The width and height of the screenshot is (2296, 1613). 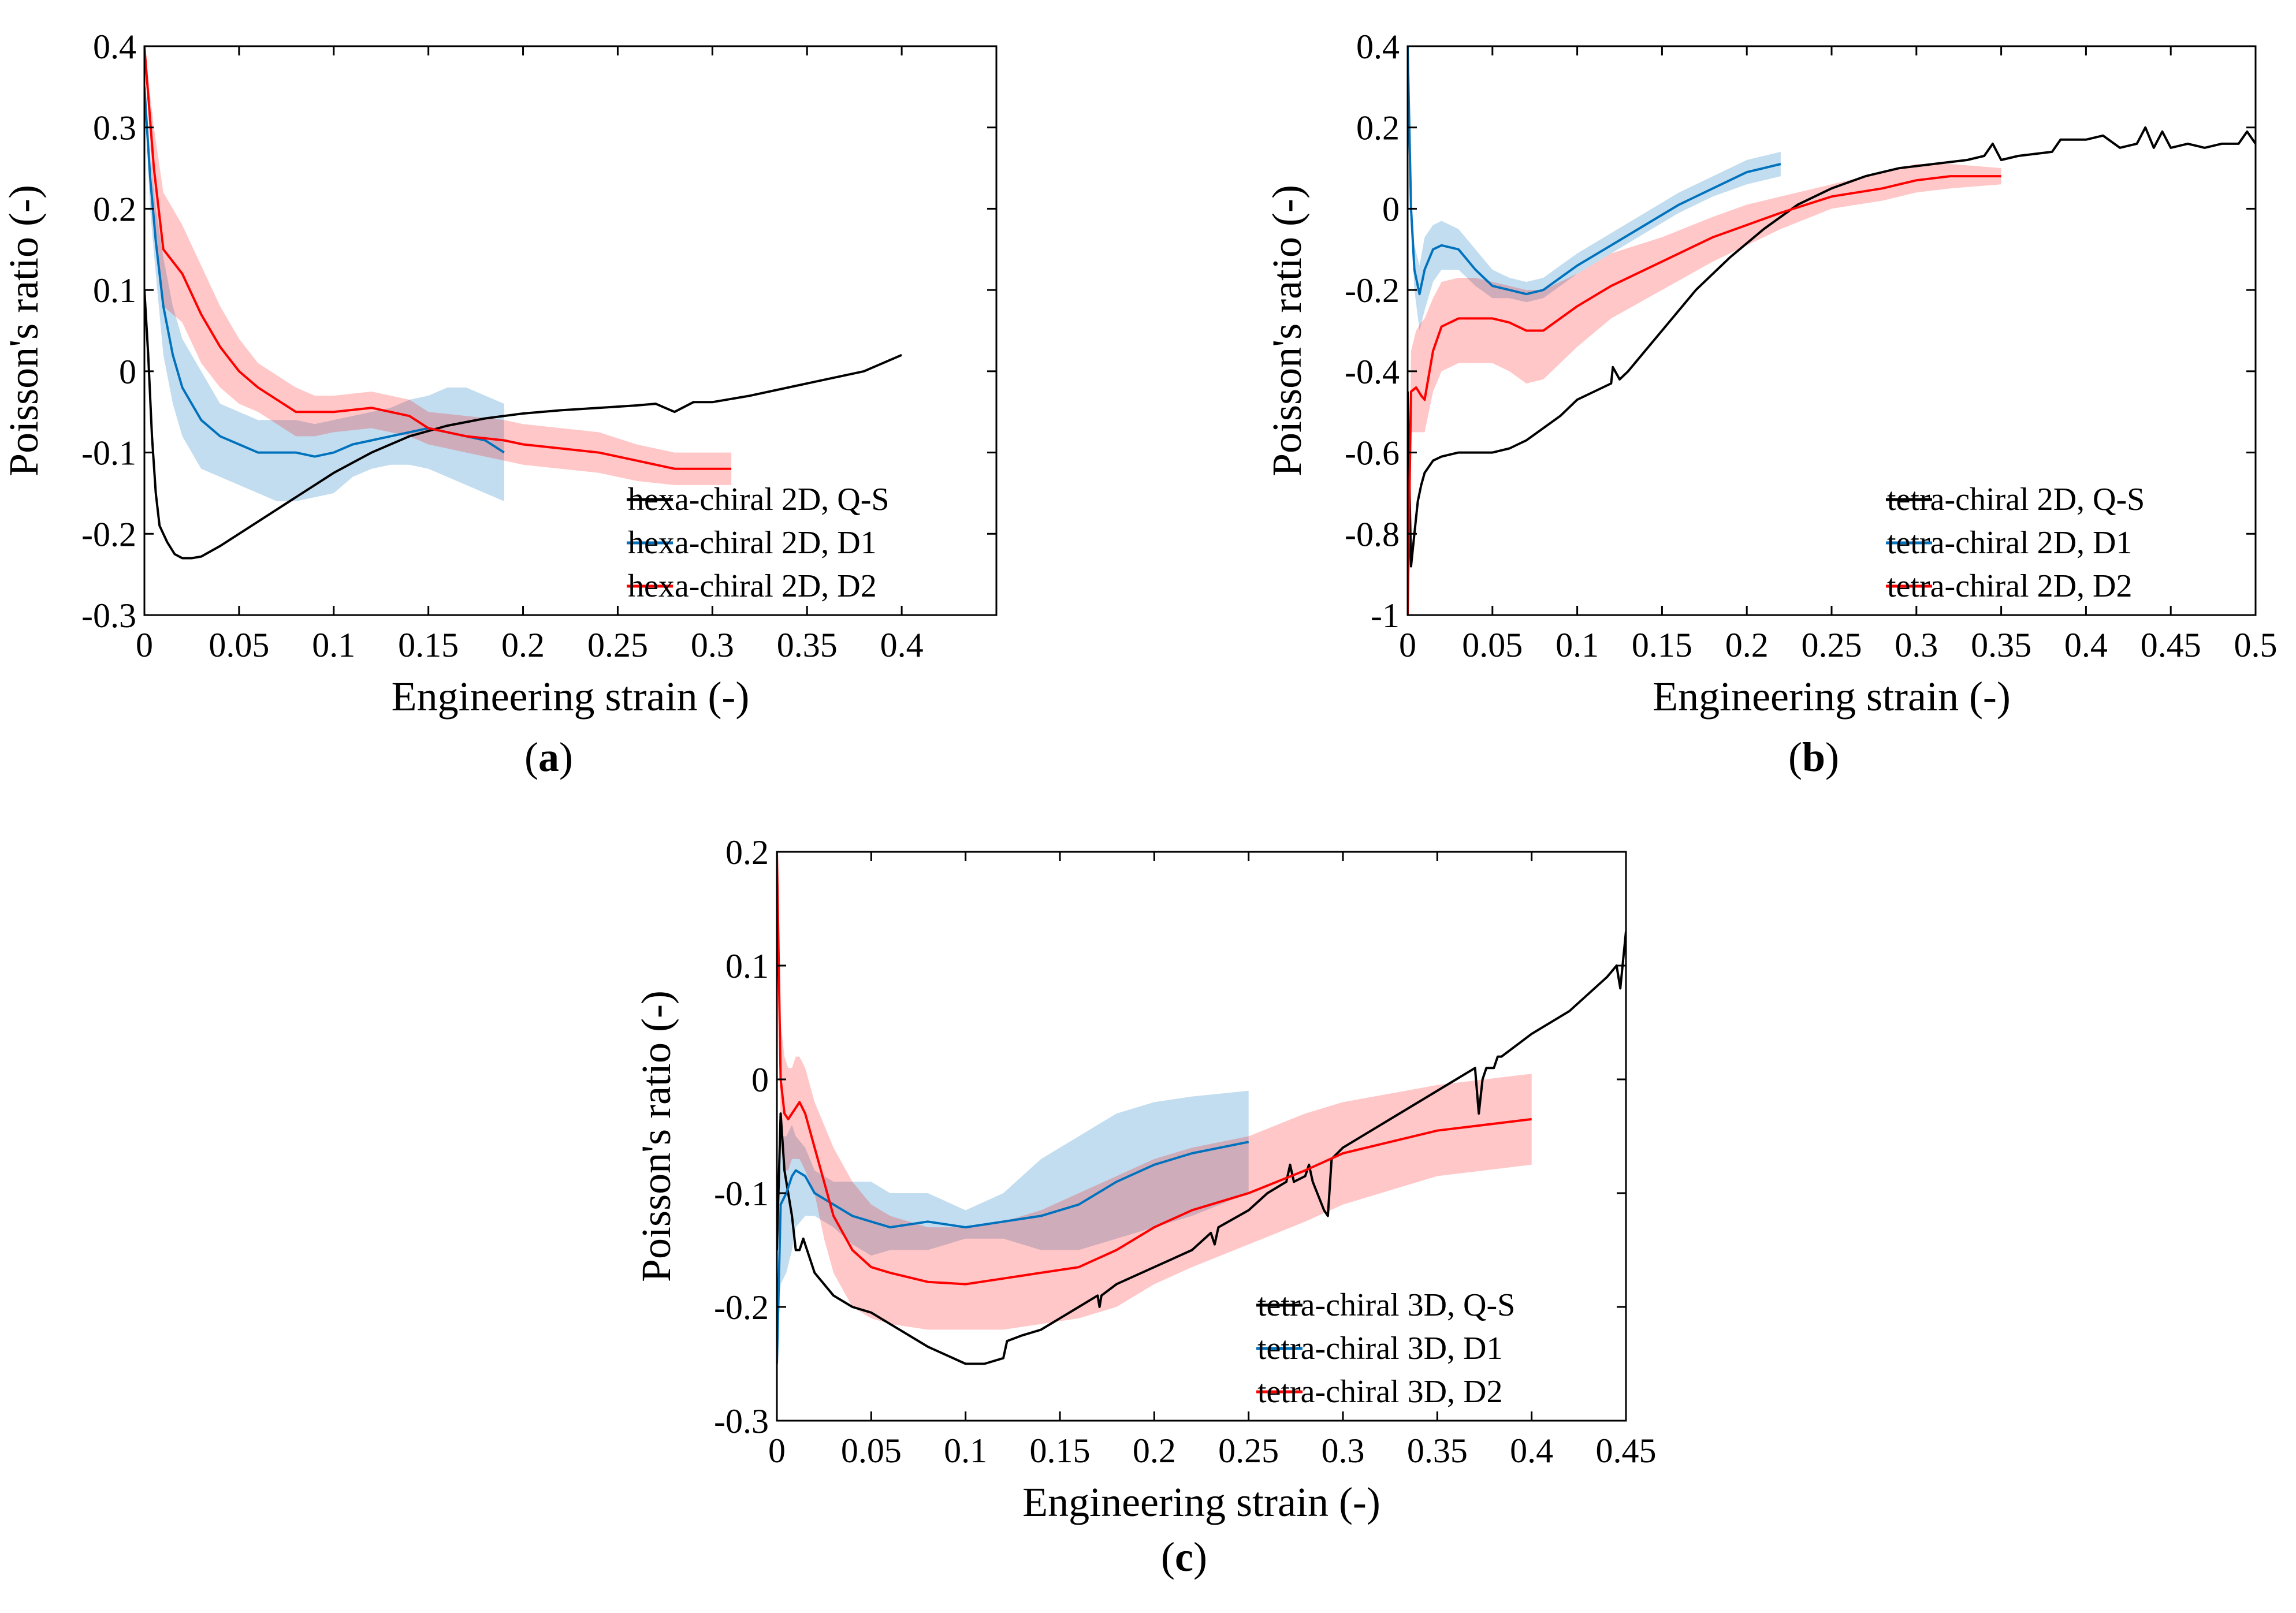 I want to click on legend-label: tetra-chiral 3D, D2, so click(x=1380, y=1392).